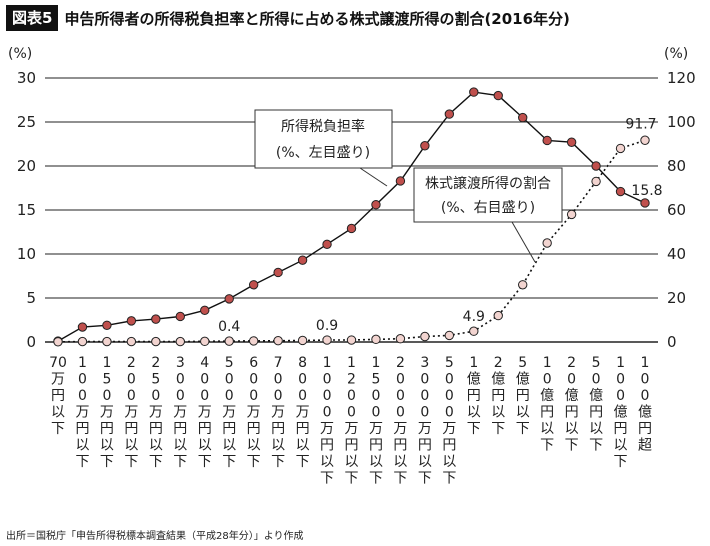 This screenshot has height=546, width=710. What do you see at coordinates (155, 536) in the screenshot?
I see `source-note: 出所＝国税庁「申告所得税標本調査結果（平成28年分）」より作成` at bounding box center [155, 536].